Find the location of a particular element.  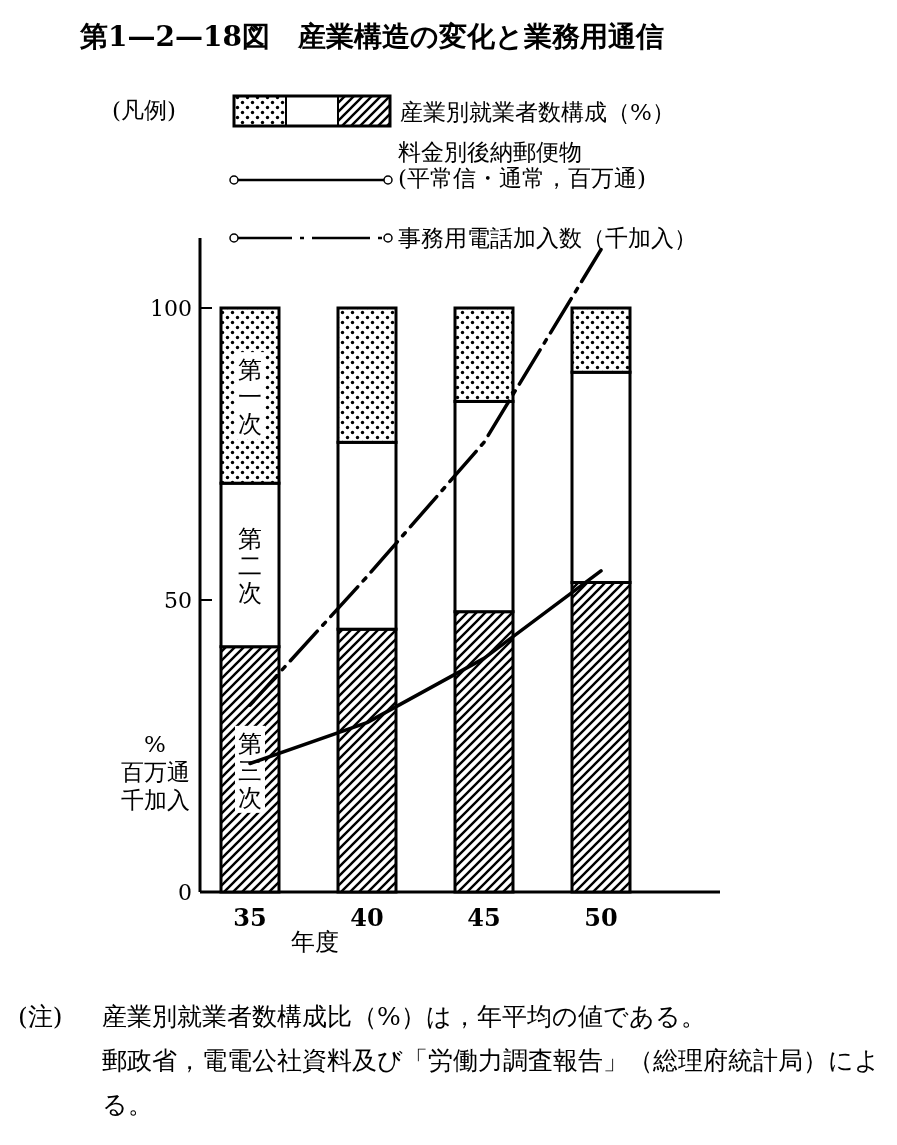

y-tick-label: 50 is located at coordinates (178, 600).